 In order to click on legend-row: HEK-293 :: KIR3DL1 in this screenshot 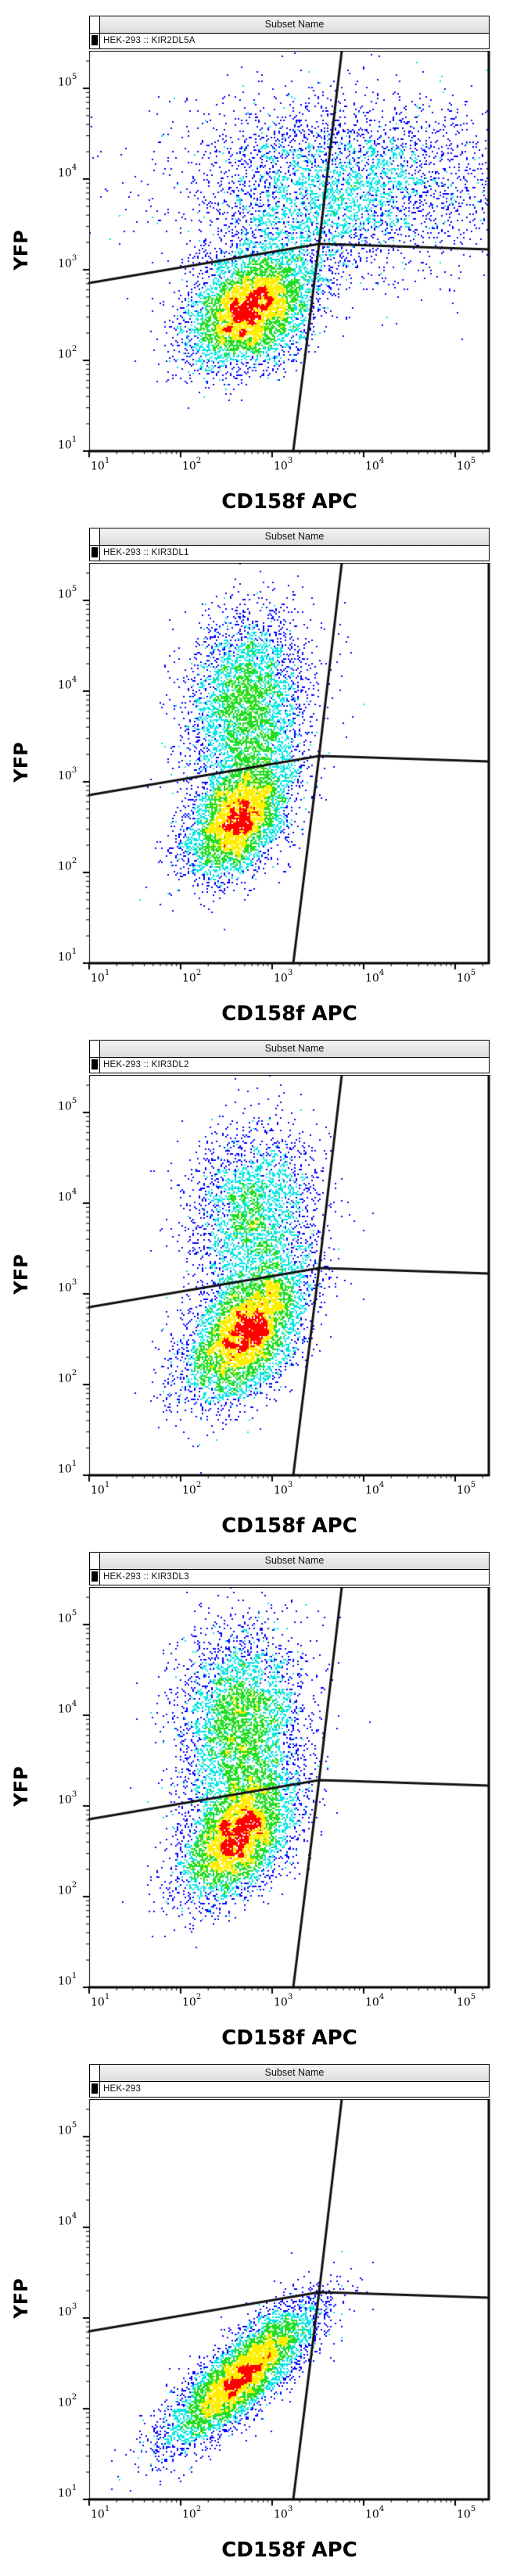, I will do `click(289, 553)`.